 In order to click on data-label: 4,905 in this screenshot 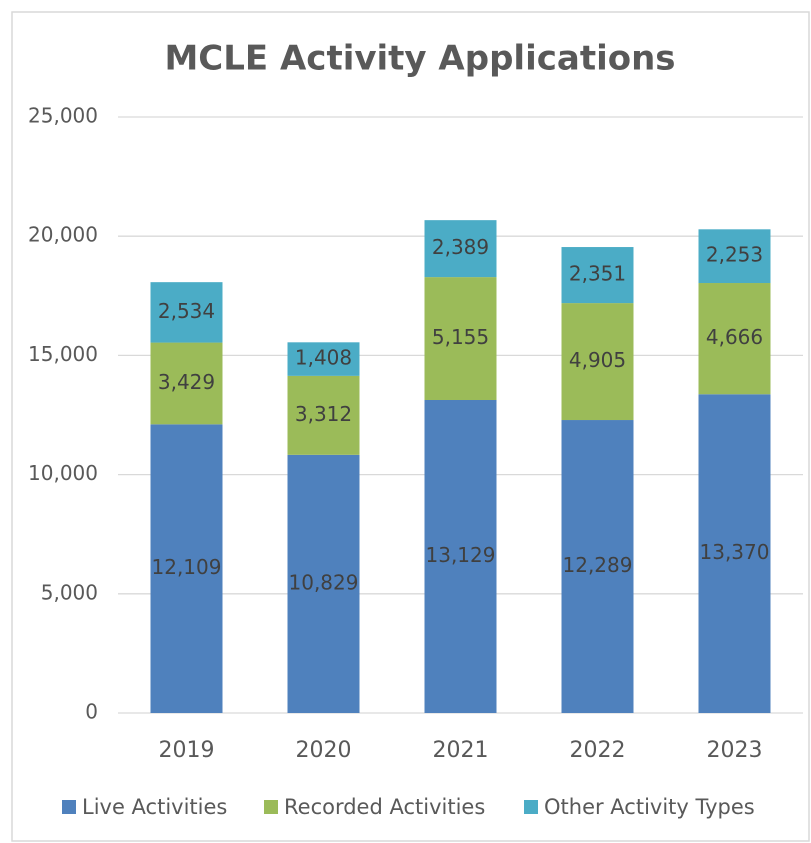, I will do `click(597, 360)`.